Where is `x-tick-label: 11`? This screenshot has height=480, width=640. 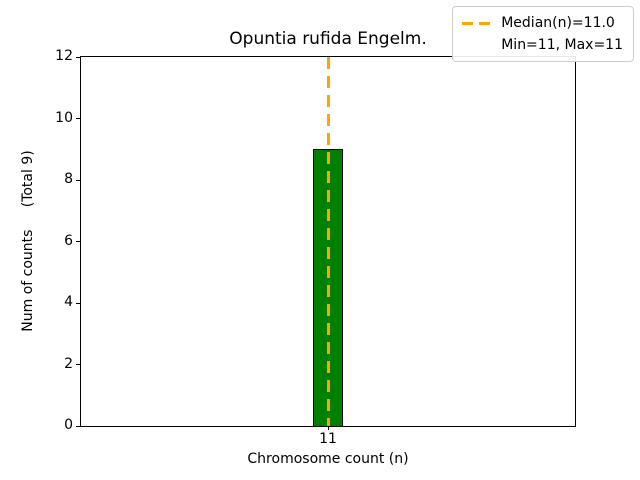
x-tick-label: 11 is located at coordinates (328, 439).